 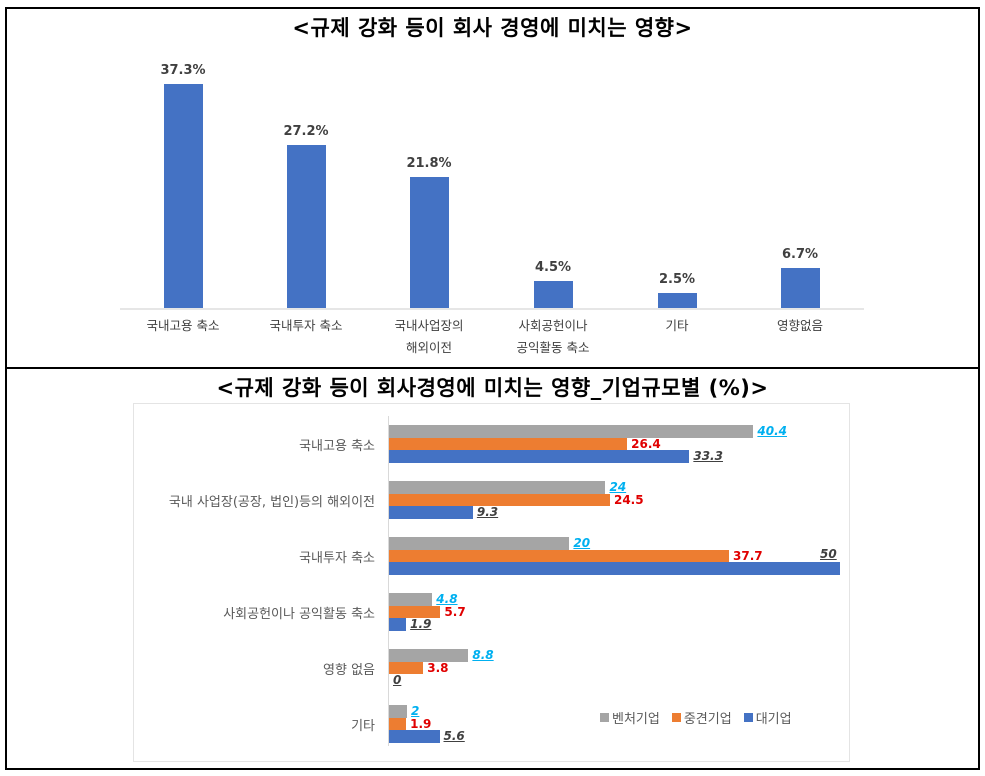 I want to click on legend-item-venture: 벤처기업, so click(x=630, y=717).